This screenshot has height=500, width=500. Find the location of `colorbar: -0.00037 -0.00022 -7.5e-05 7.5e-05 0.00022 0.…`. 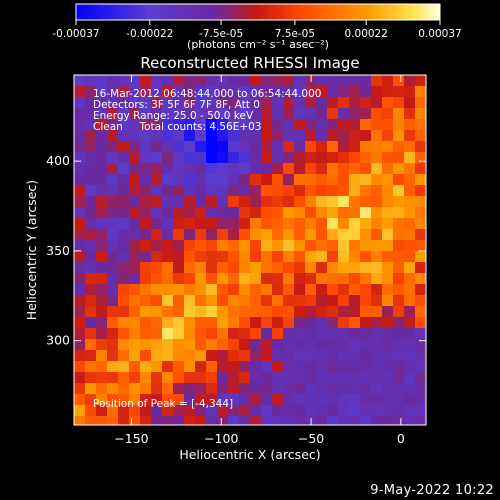

colorbar: -0.00037 -0.00022 -7.5e-05 7.5e-05 0.00022 0.… is located at coordinates (257, 27).